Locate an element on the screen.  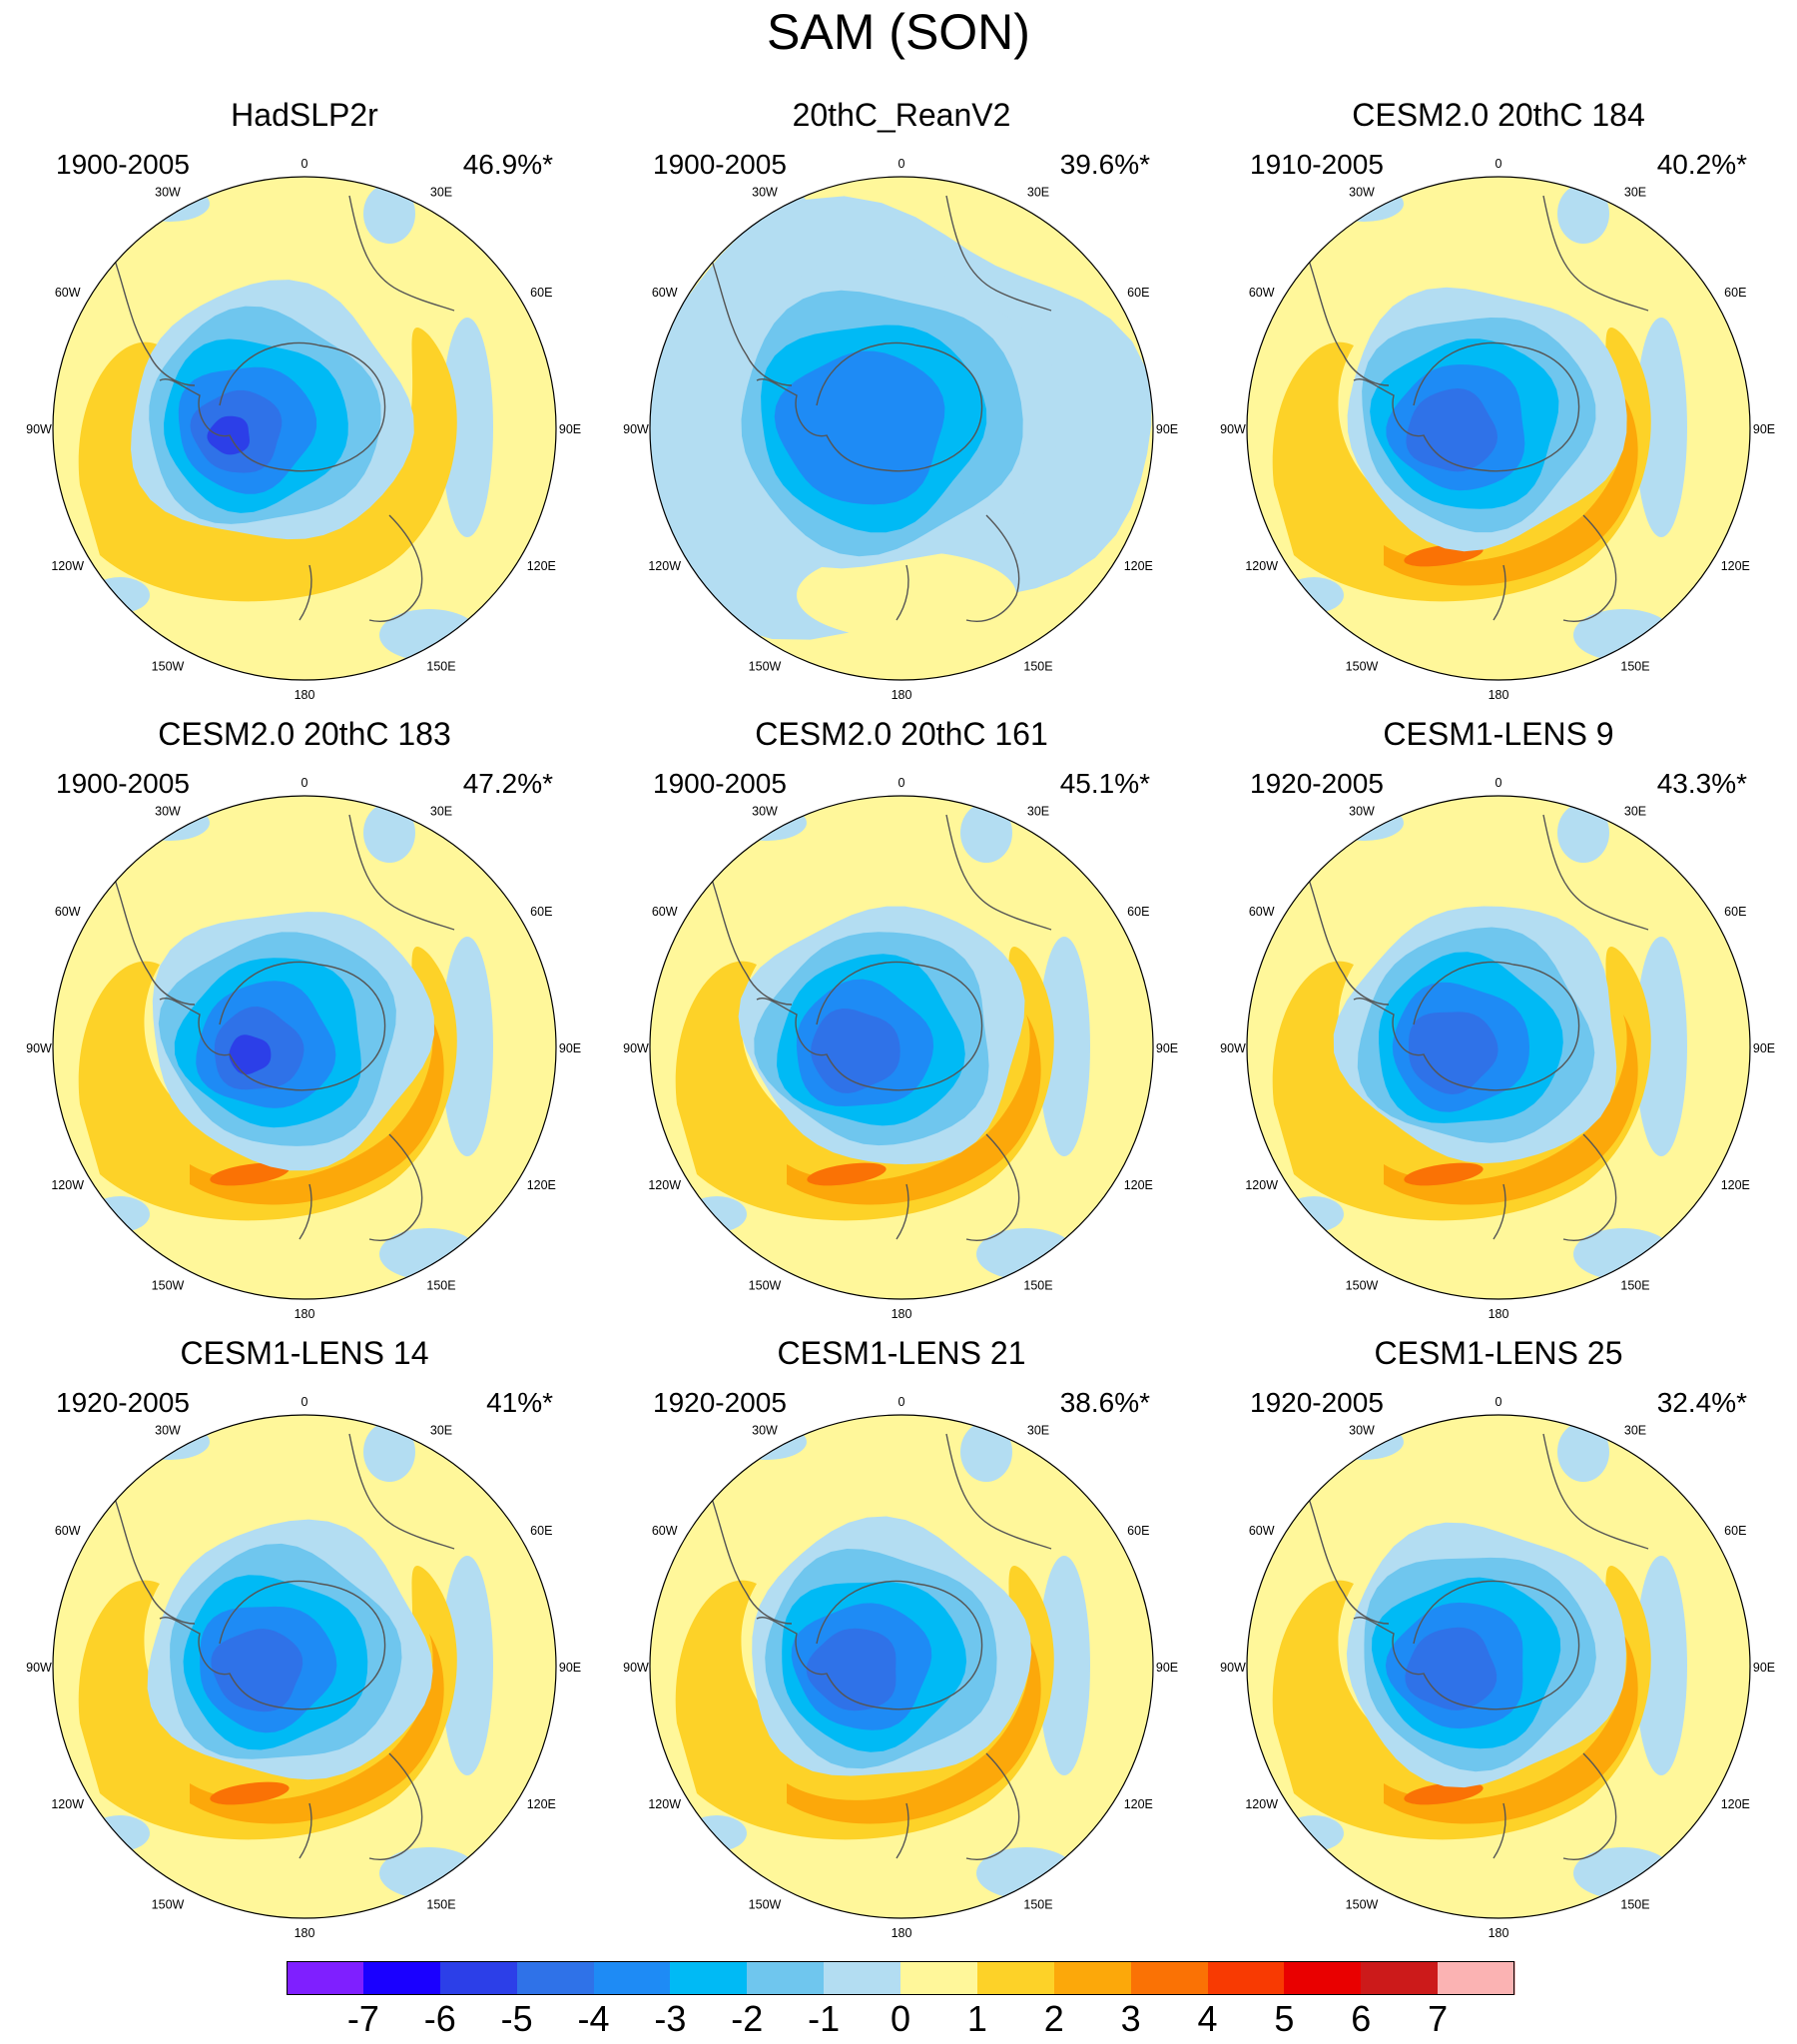
panel-variance: 47.2%* is located at coordinates (507, 783).